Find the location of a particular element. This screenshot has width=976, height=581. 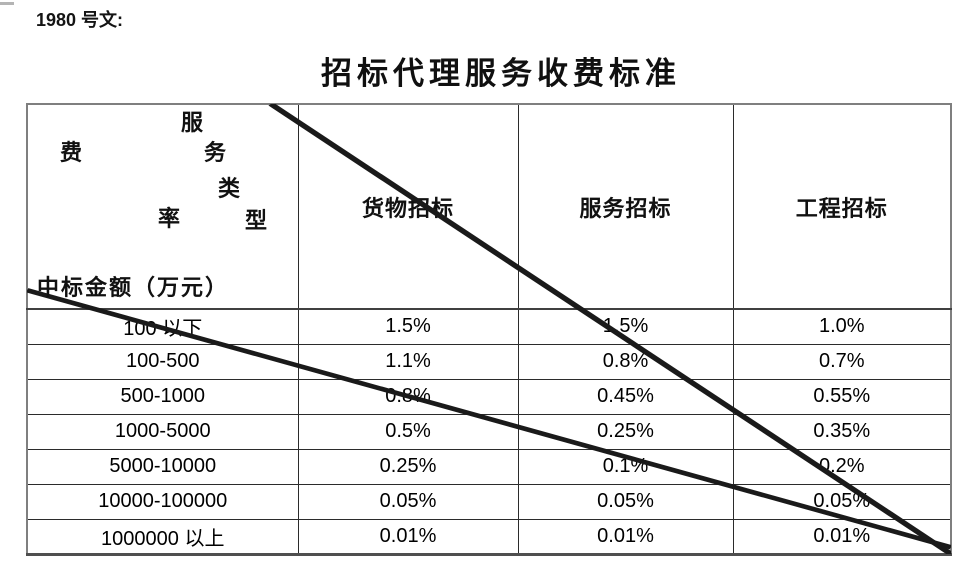

corner-service-type-char: 务 is located at coordinates (215, 152).